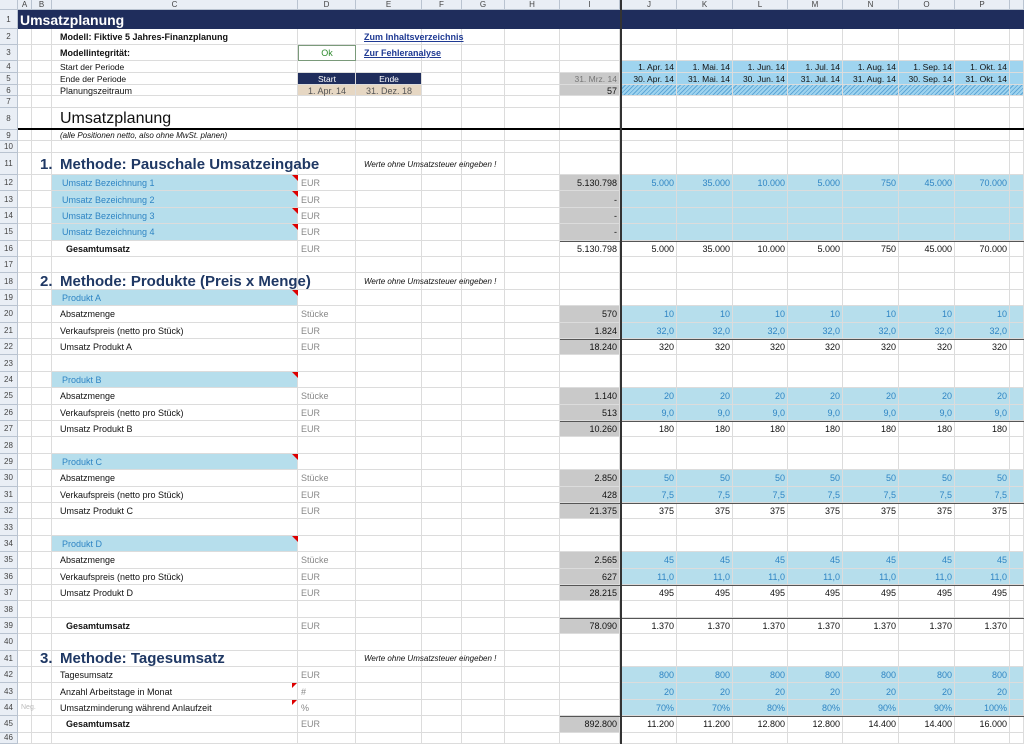 This screenshot has height=744, width=1024. What do you see at coordinates (603, 429) in the screenshot?
I see `cell-text: 10.260` at bounding box center [603, 429].